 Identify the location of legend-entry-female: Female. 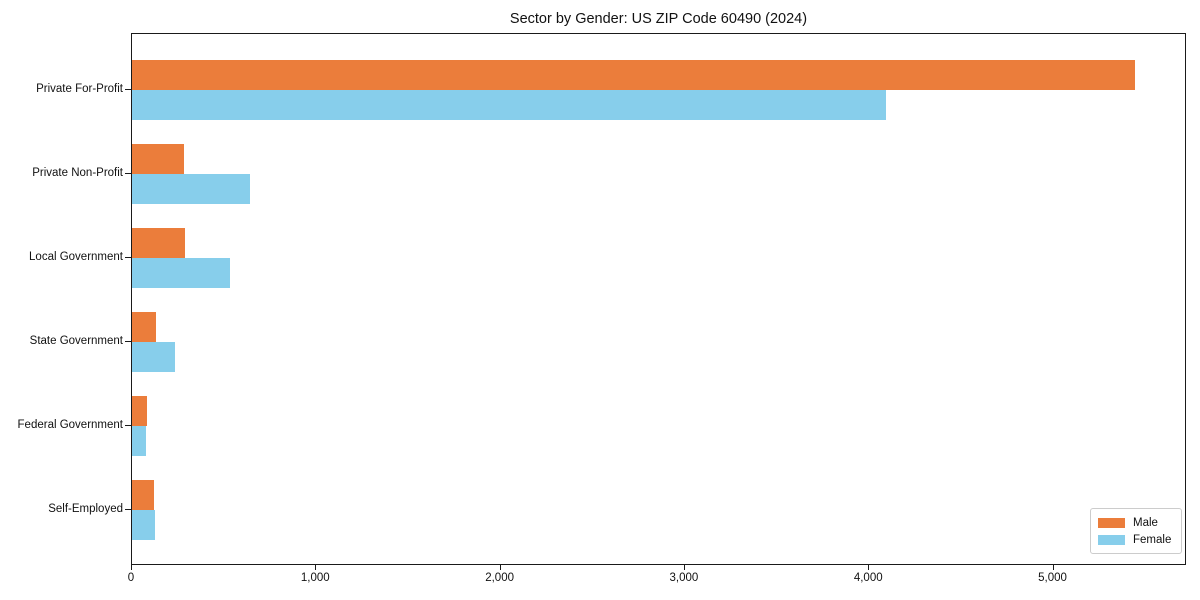
(1135, 539).